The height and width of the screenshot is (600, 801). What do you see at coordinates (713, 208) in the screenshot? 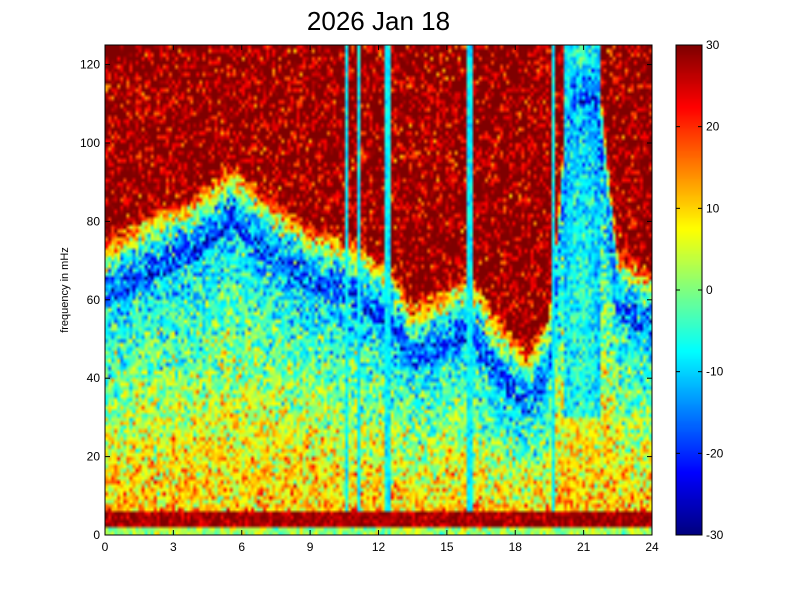
I see `colorbar-tick-label: 10` at bounding box center [713, 208].